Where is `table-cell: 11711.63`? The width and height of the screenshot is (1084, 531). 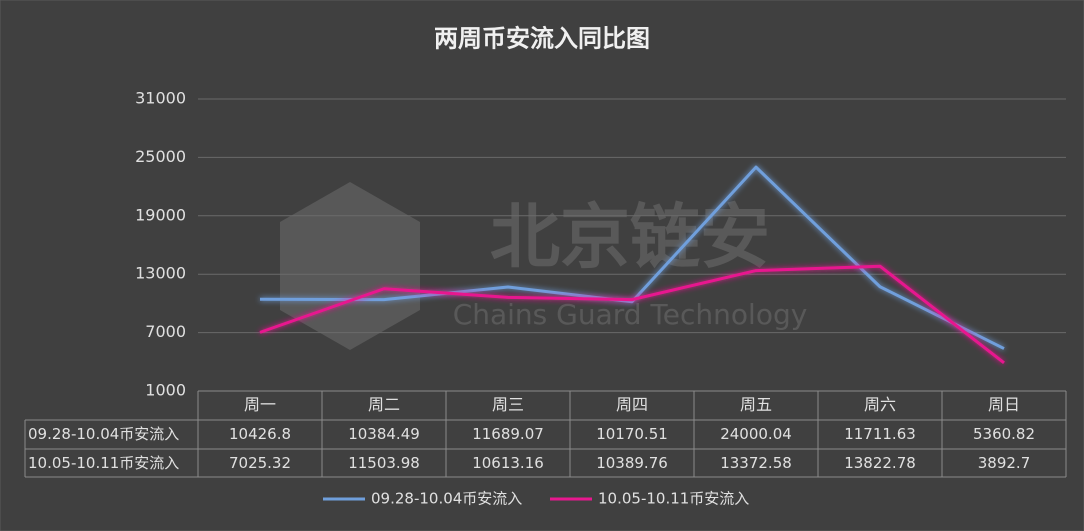 table-cell: 11711.63 is located at coordinates (880, 434).